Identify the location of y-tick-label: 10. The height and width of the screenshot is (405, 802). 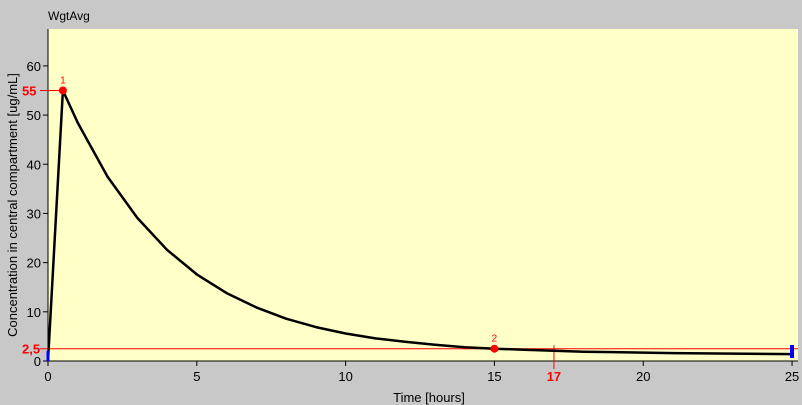
(34, 312).